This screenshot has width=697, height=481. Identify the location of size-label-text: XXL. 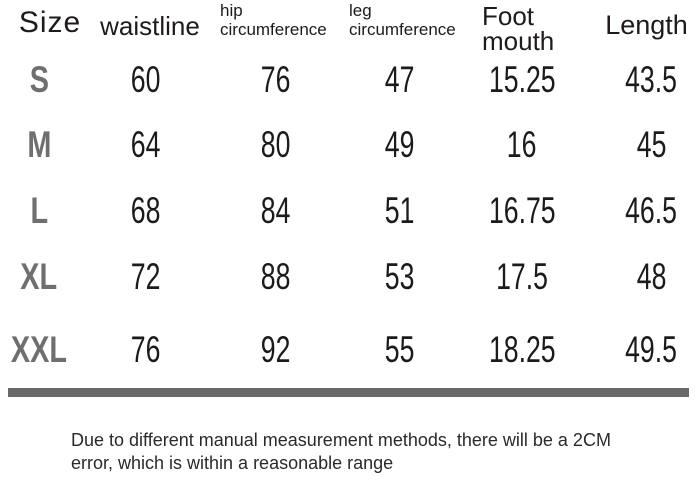
(39, 349).